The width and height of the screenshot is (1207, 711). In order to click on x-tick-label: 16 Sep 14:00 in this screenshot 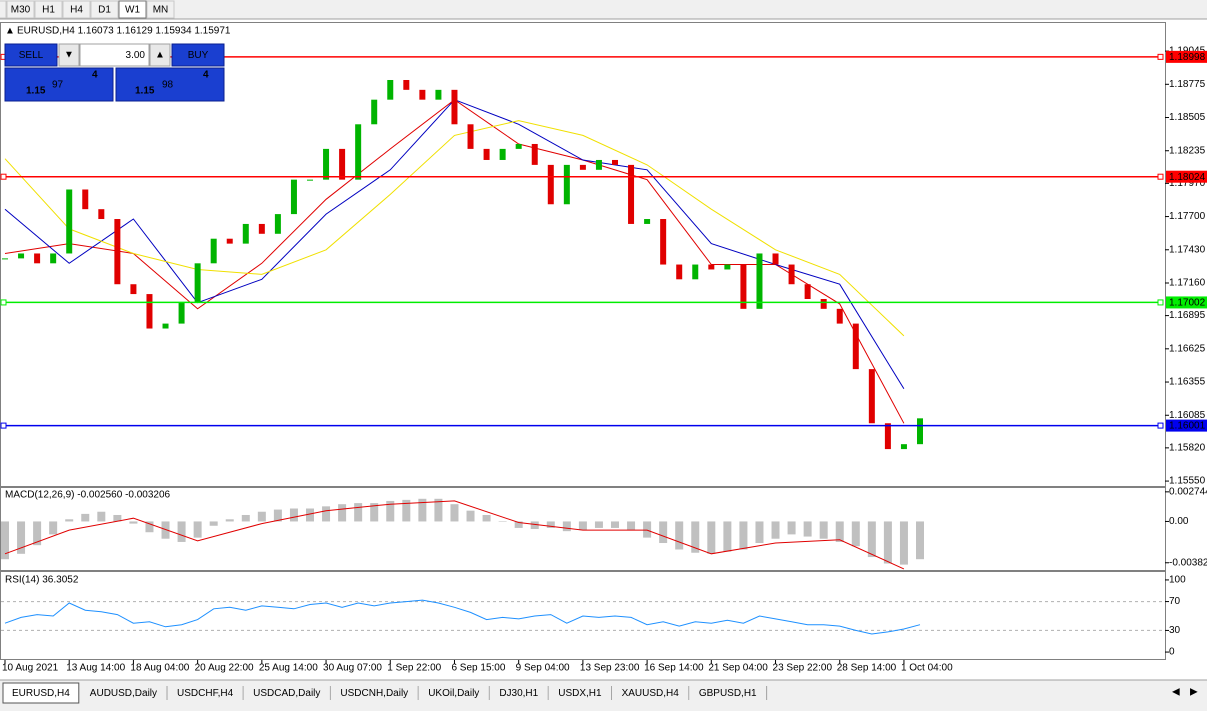, I will do `click(674, 668)`.